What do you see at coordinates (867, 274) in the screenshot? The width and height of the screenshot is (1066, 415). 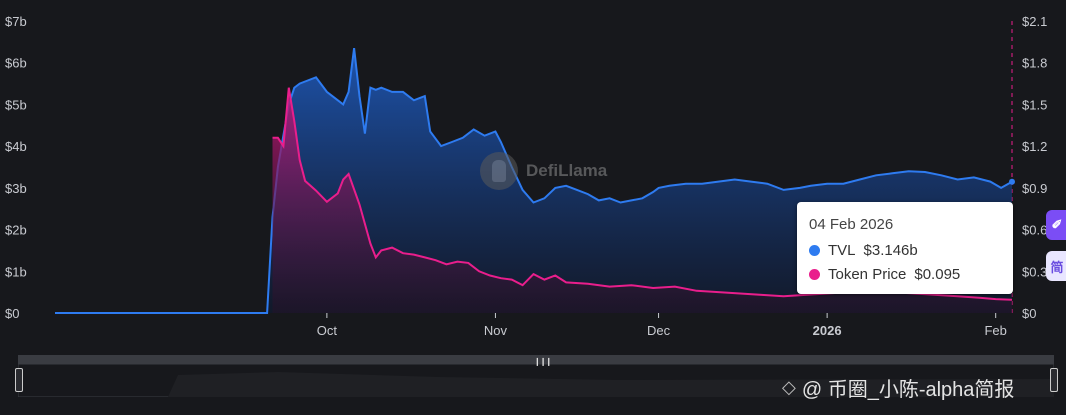 I see `tooltip-label: Token Price` at bounding box center [867, 274].